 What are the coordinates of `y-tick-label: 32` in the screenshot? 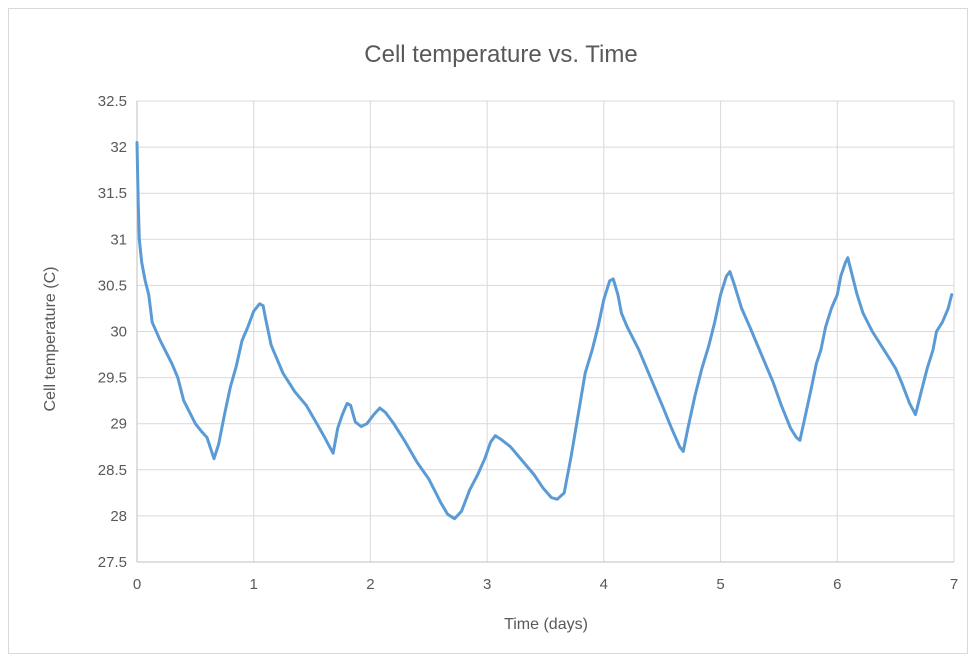 It's located at (118, 147).